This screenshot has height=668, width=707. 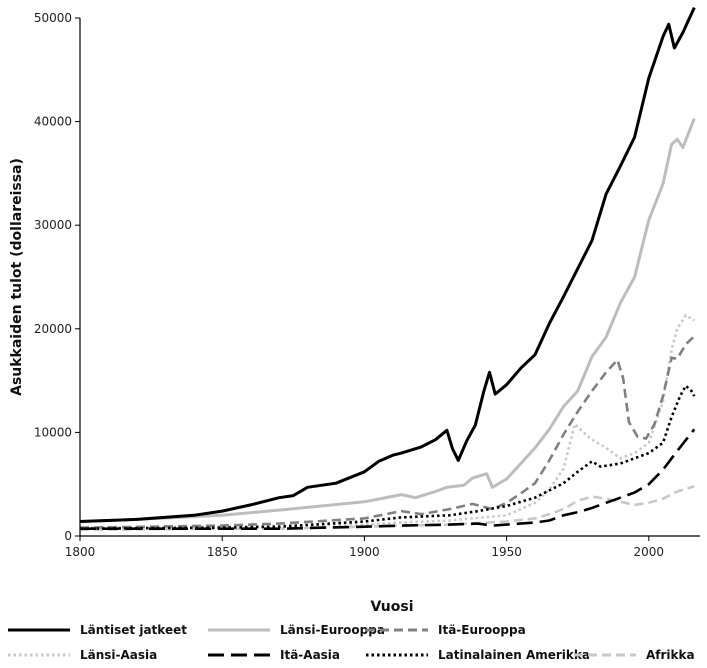 What do you see at coordinates (506, 552) in the screenshot?
I see `x-tick-label: 1950` at bounding box center [506, 552].